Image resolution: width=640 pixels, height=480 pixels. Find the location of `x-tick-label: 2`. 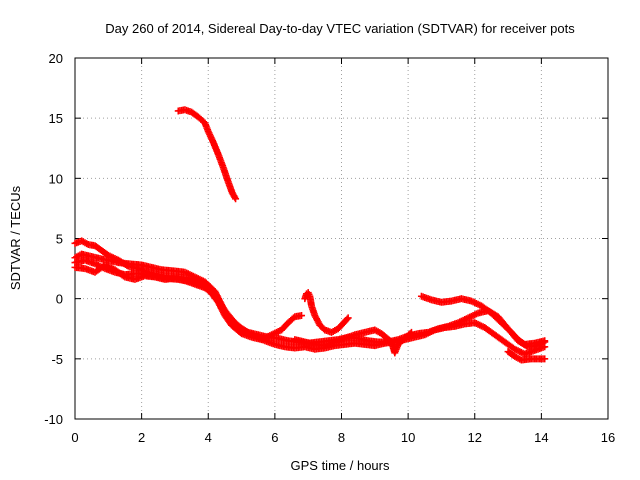

x-tick-label: 2 is located at coordinates (141, 437).